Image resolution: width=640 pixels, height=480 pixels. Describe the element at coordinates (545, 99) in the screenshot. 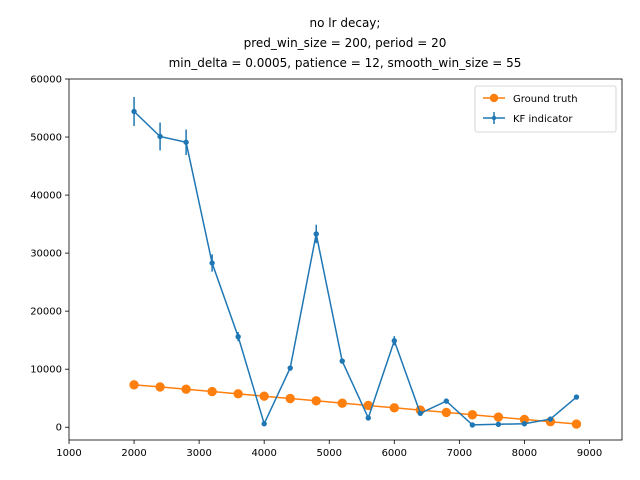

I see `legend-label: Ground truth` at that location.